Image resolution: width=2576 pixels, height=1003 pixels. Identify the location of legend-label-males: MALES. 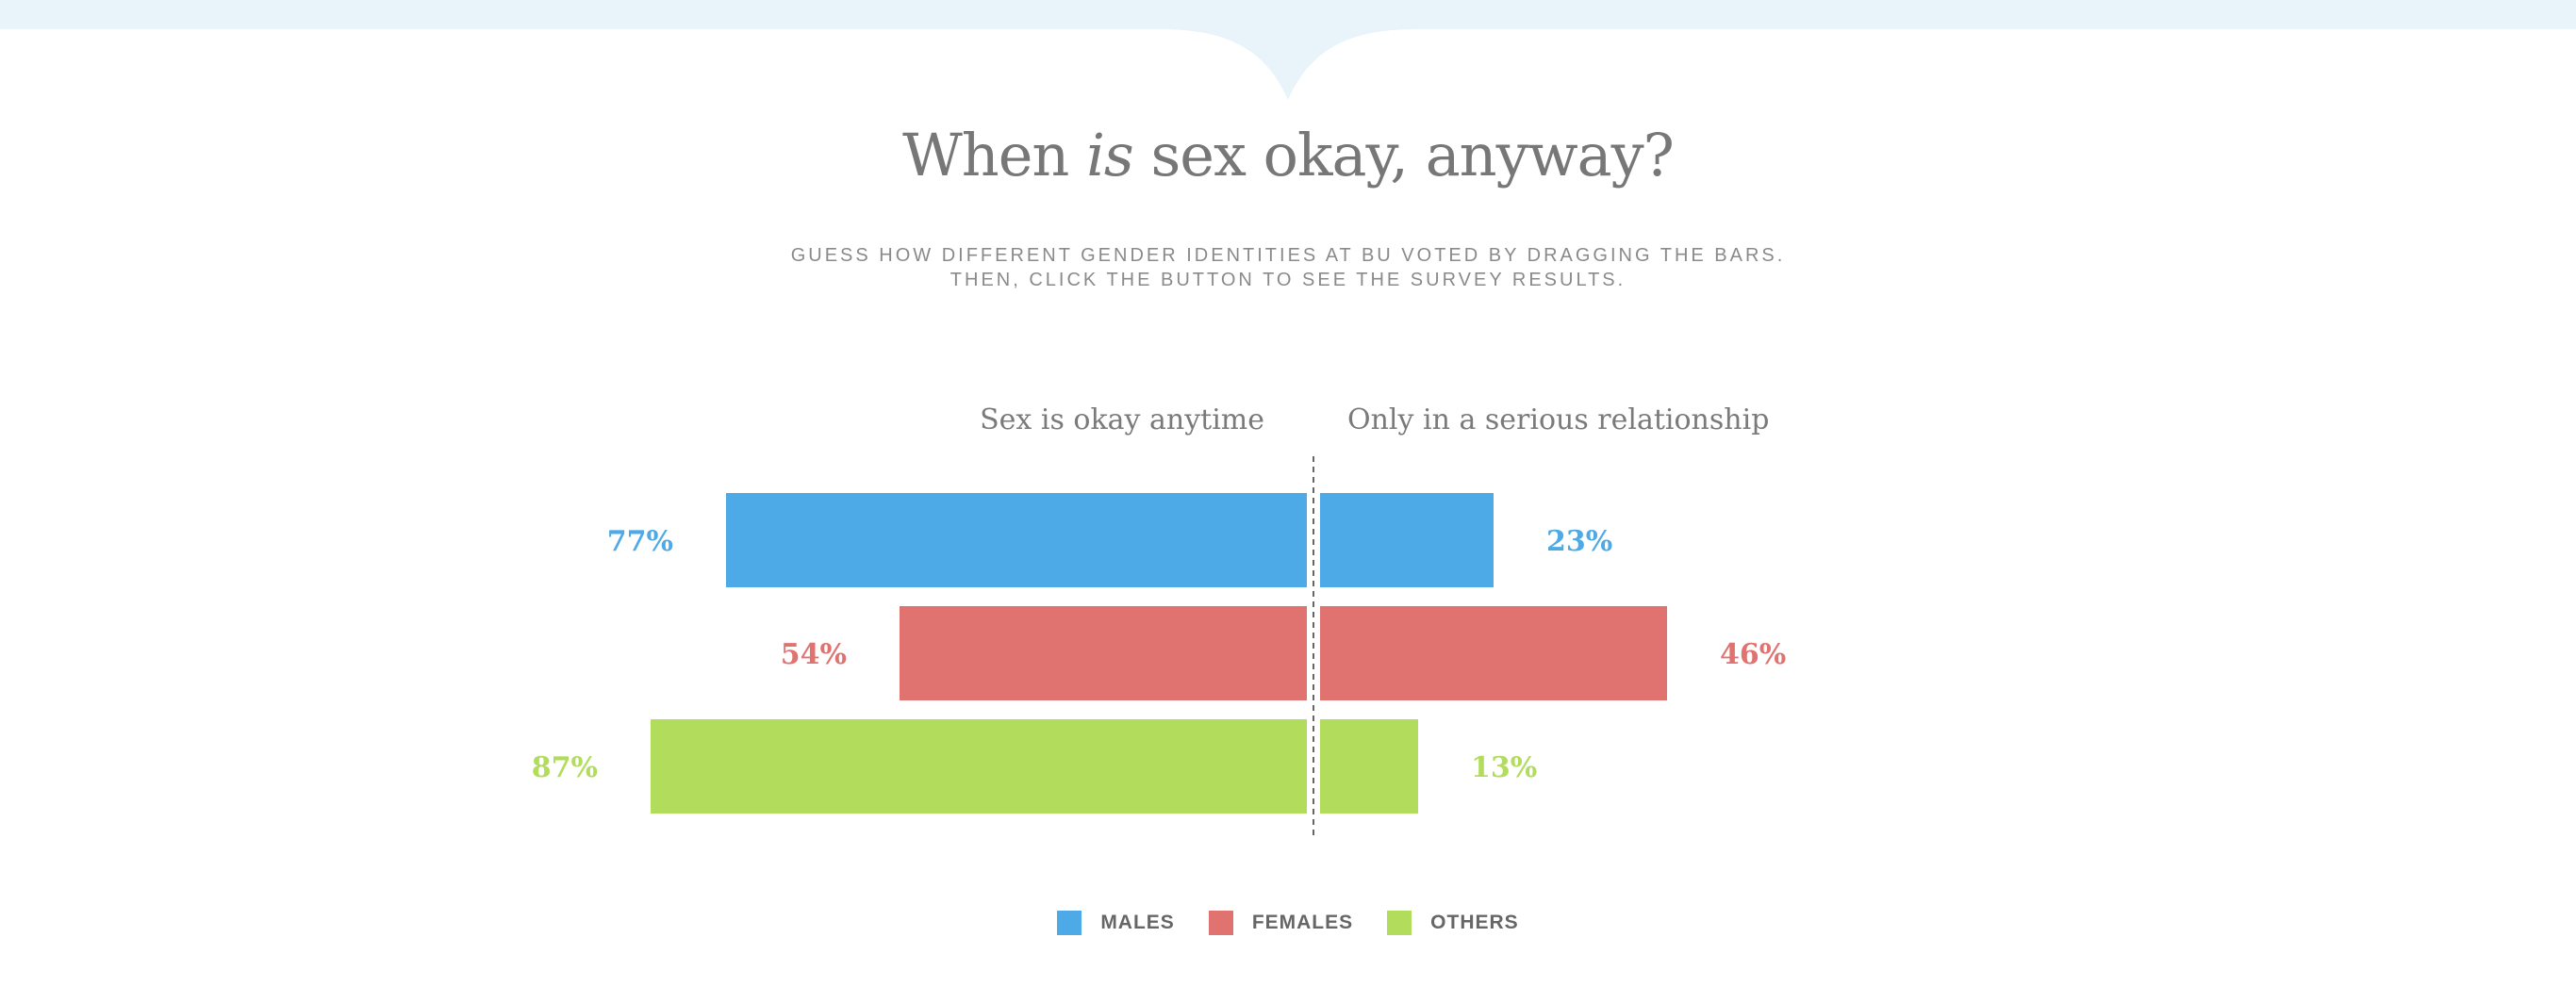
(1137, 923).